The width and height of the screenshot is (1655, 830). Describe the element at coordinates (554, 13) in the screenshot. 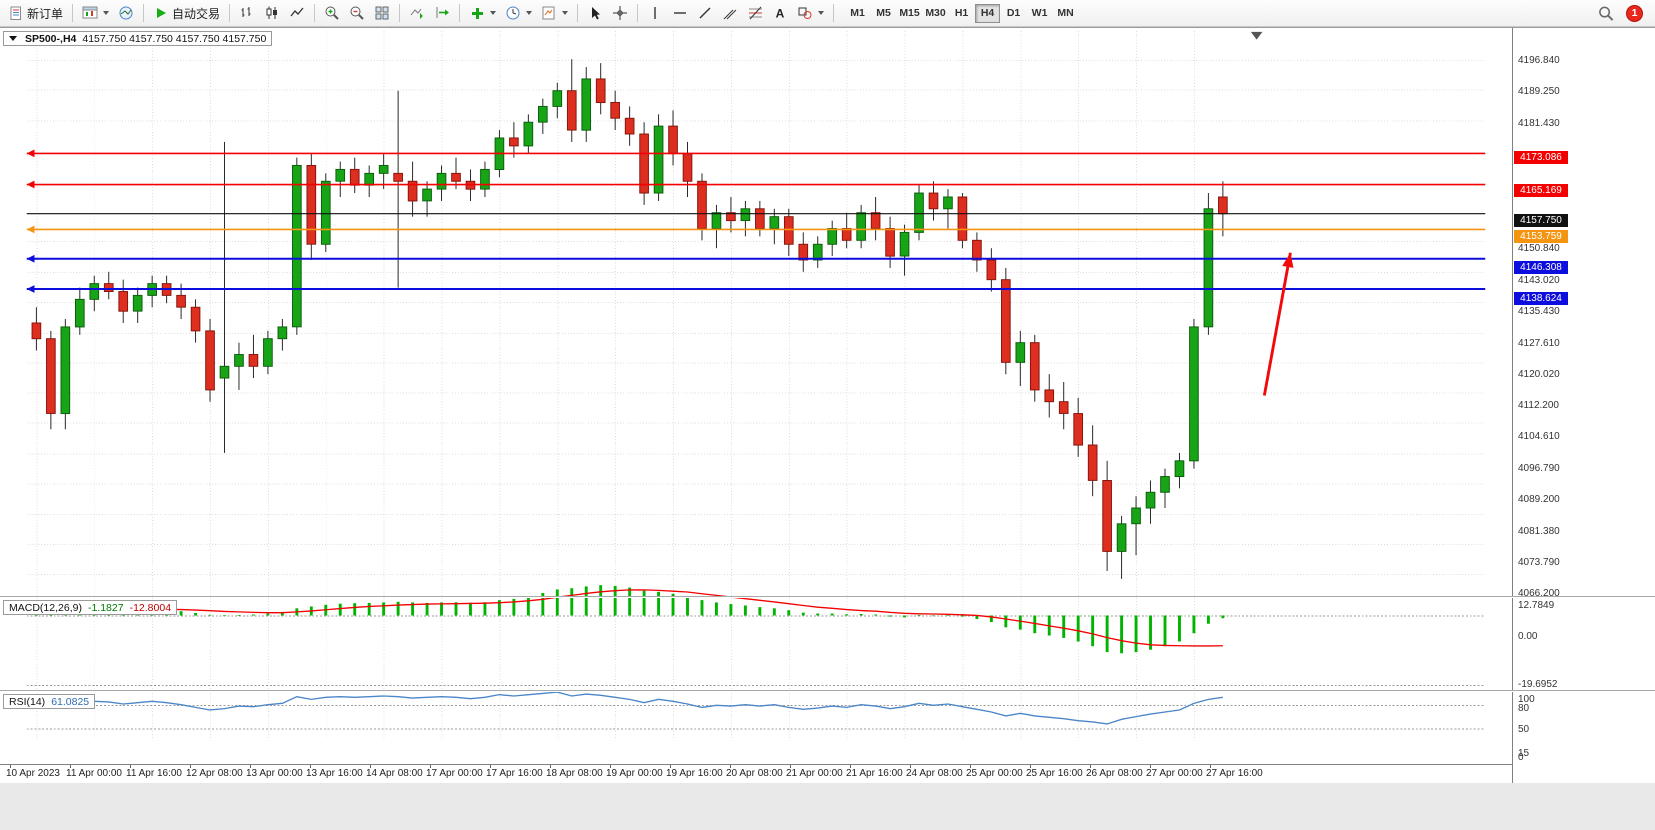

I see `templates-button` at that location.